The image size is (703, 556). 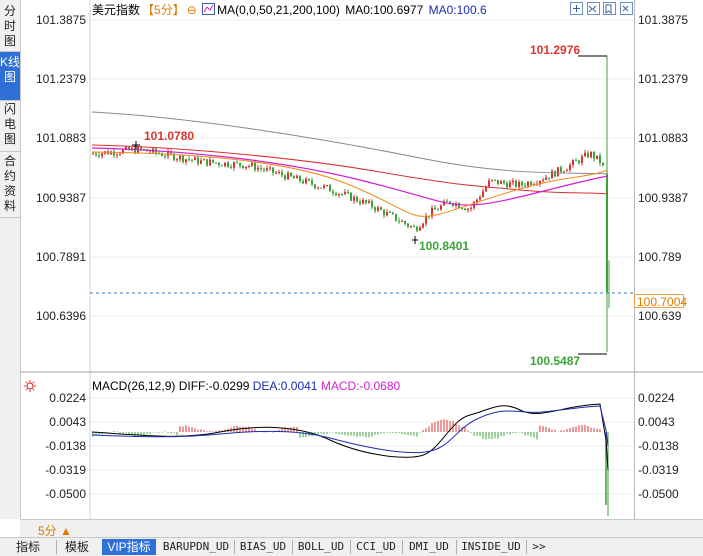 I want to click on price-tick: 100.789, so click(x=660, y=257).